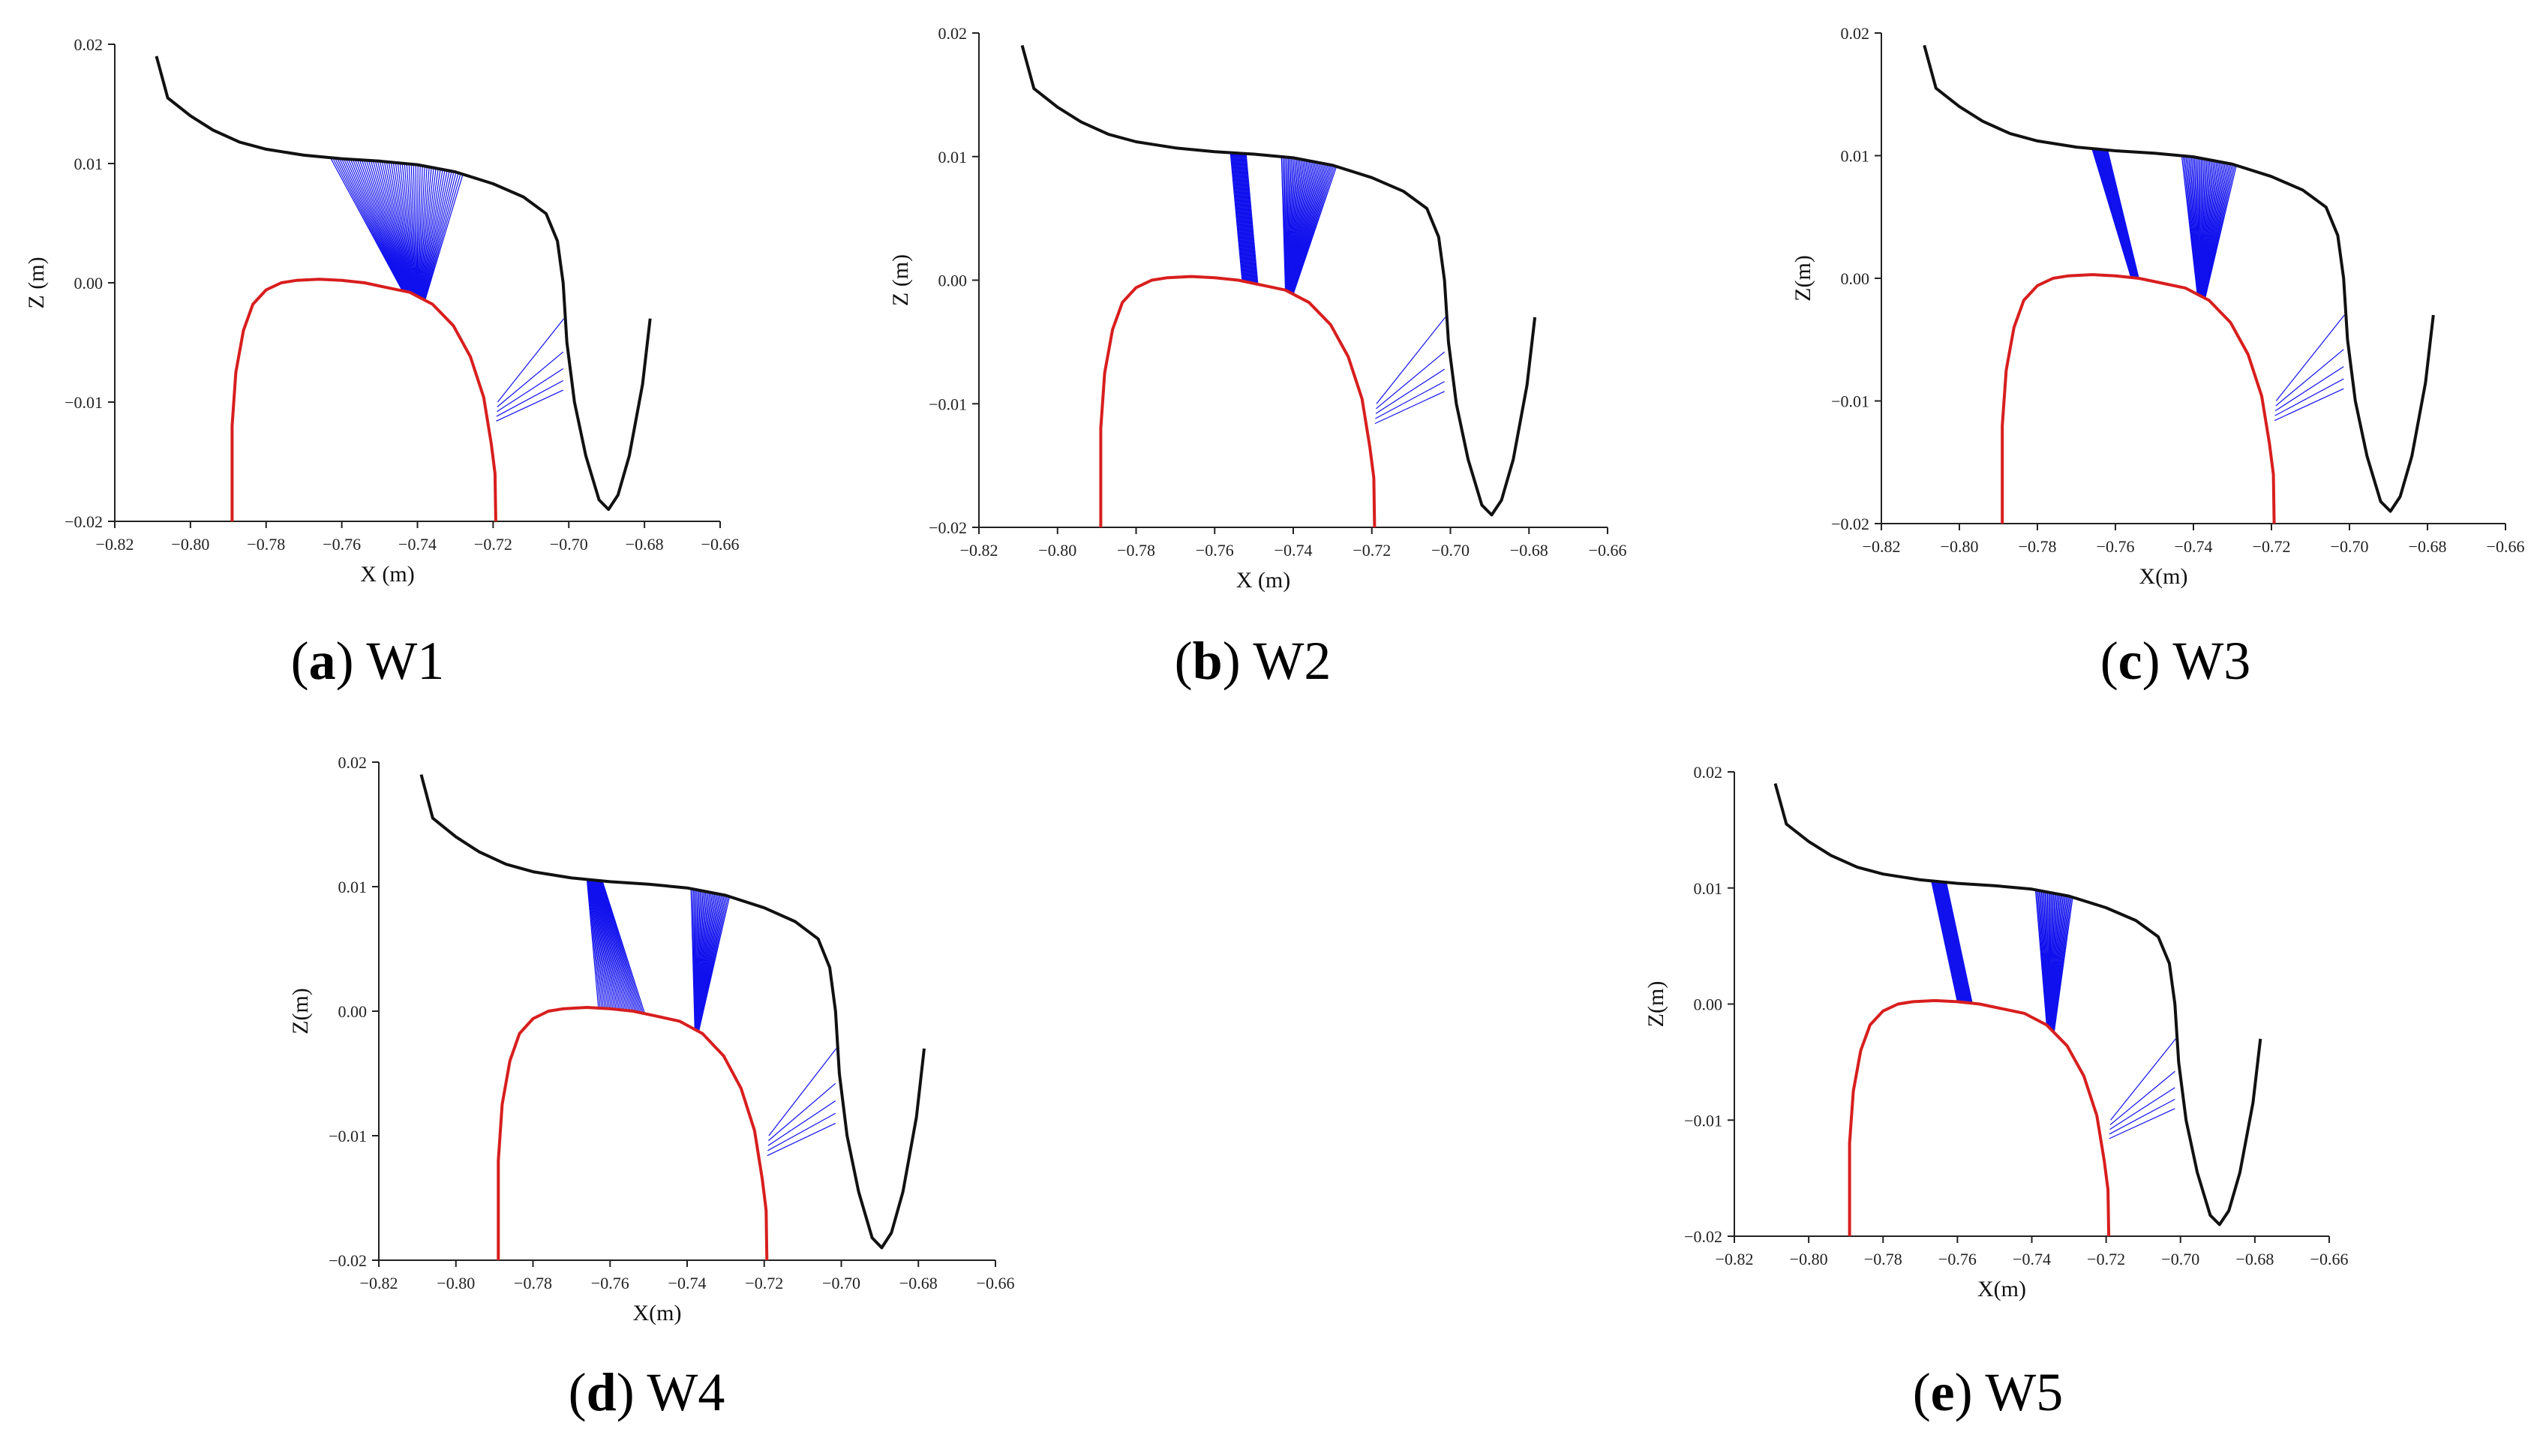  Describe the element at coordinates (322, 661) in the screenshot. I see `caption-letter: a` at that location.